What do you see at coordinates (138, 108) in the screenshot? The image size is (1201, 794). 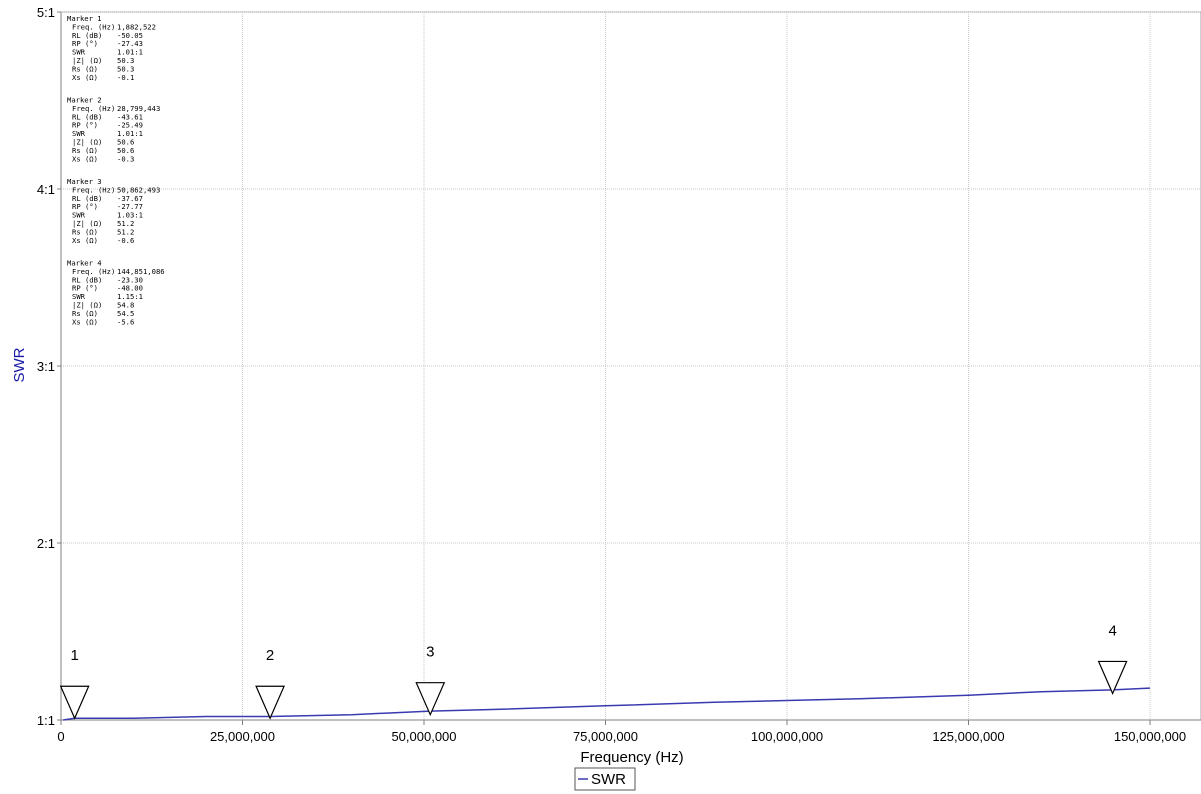 I see `marker-table-value: 28,799,443` at bounding box center [138, 108].